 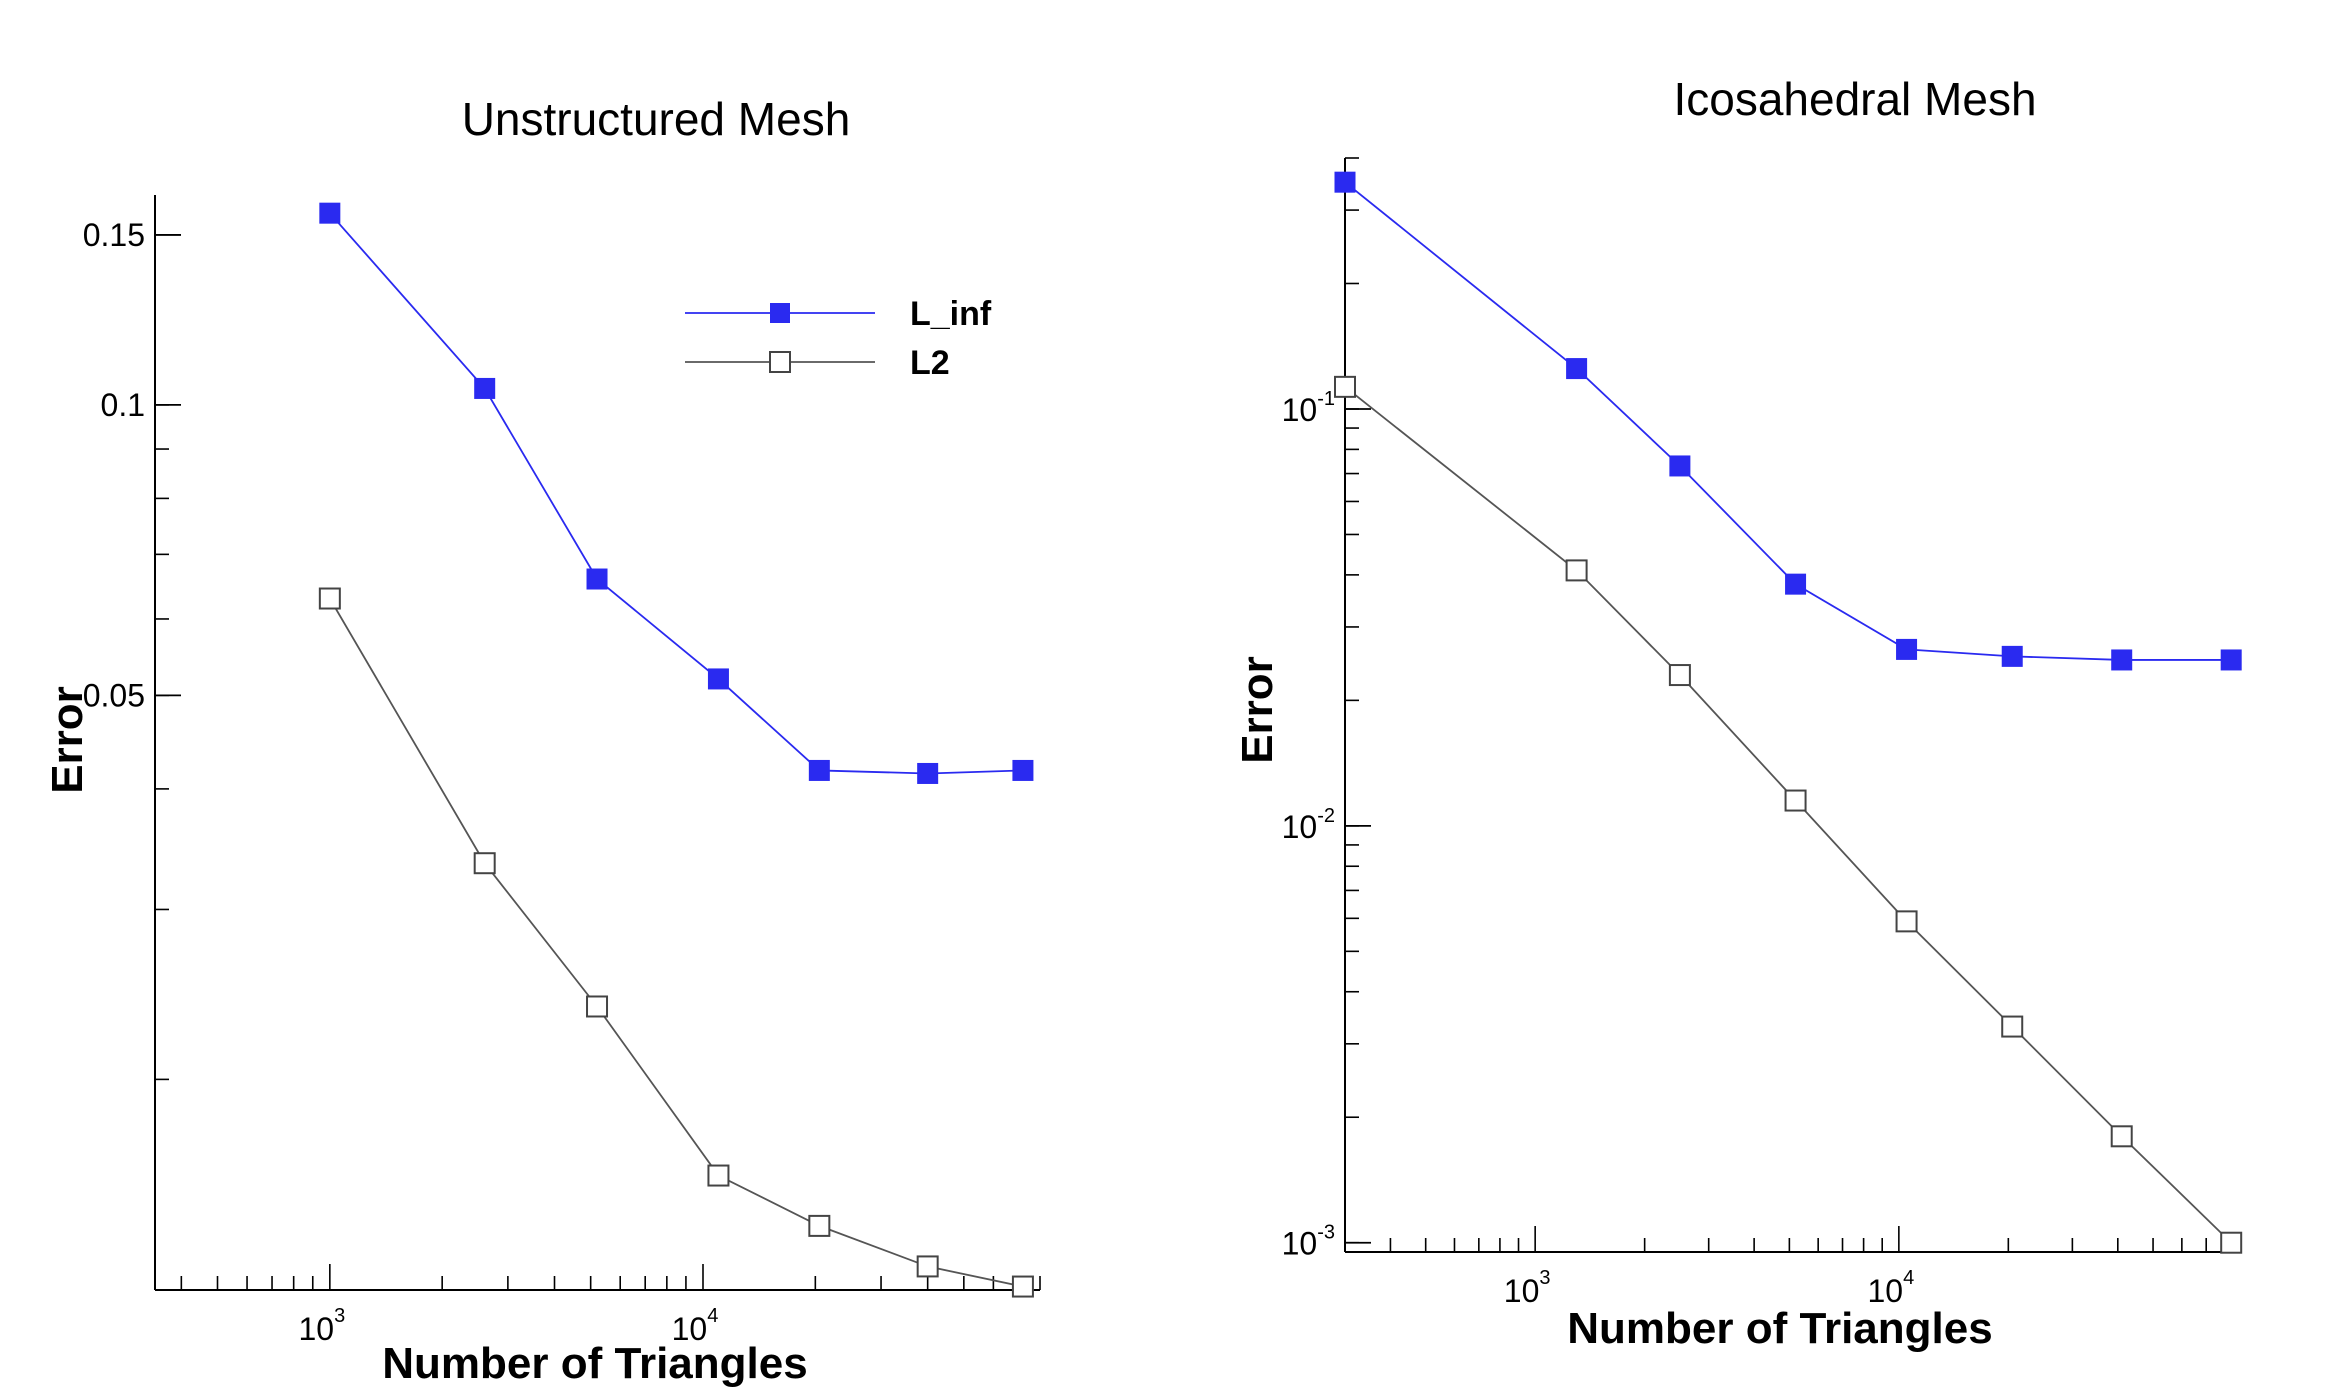 What do you see at coordinates (930, 363) in the screenshot?
I see `legend-label: L2` at bounding box center [930, 363].